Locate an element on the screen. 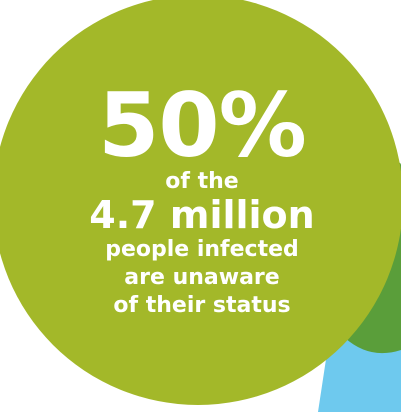 This screenshot has width=401, height=412. stat-of-the: of the is located at coordinates (202, 181).